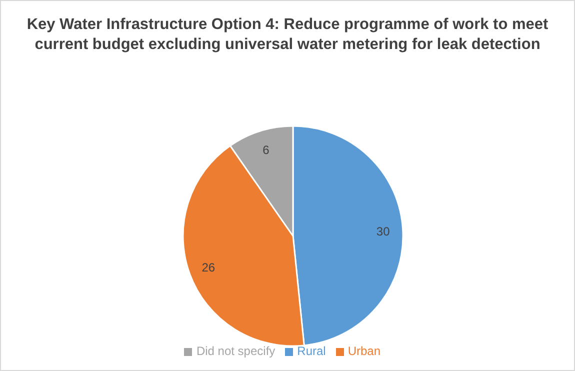 The height and width of the screenshot is (371, 575). I want to click on legend-label: Did not specify, so click(236, 351).